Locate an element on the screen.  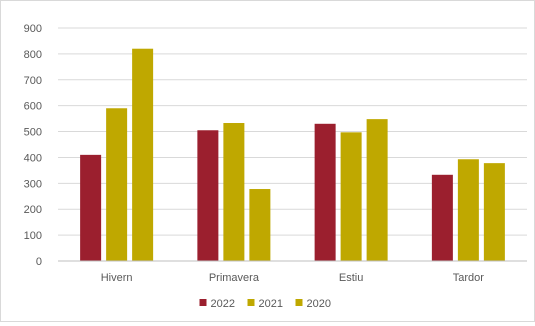
y-tick-label: 800 is located at coordinates (33, 55).